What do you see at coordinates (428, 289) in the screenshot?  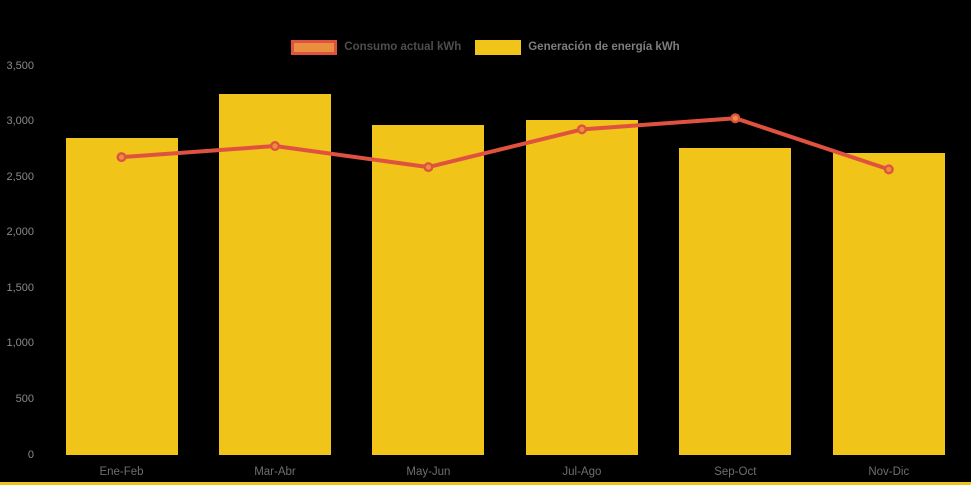 I see `bar-may-jun` at bounding box center [428, 289].